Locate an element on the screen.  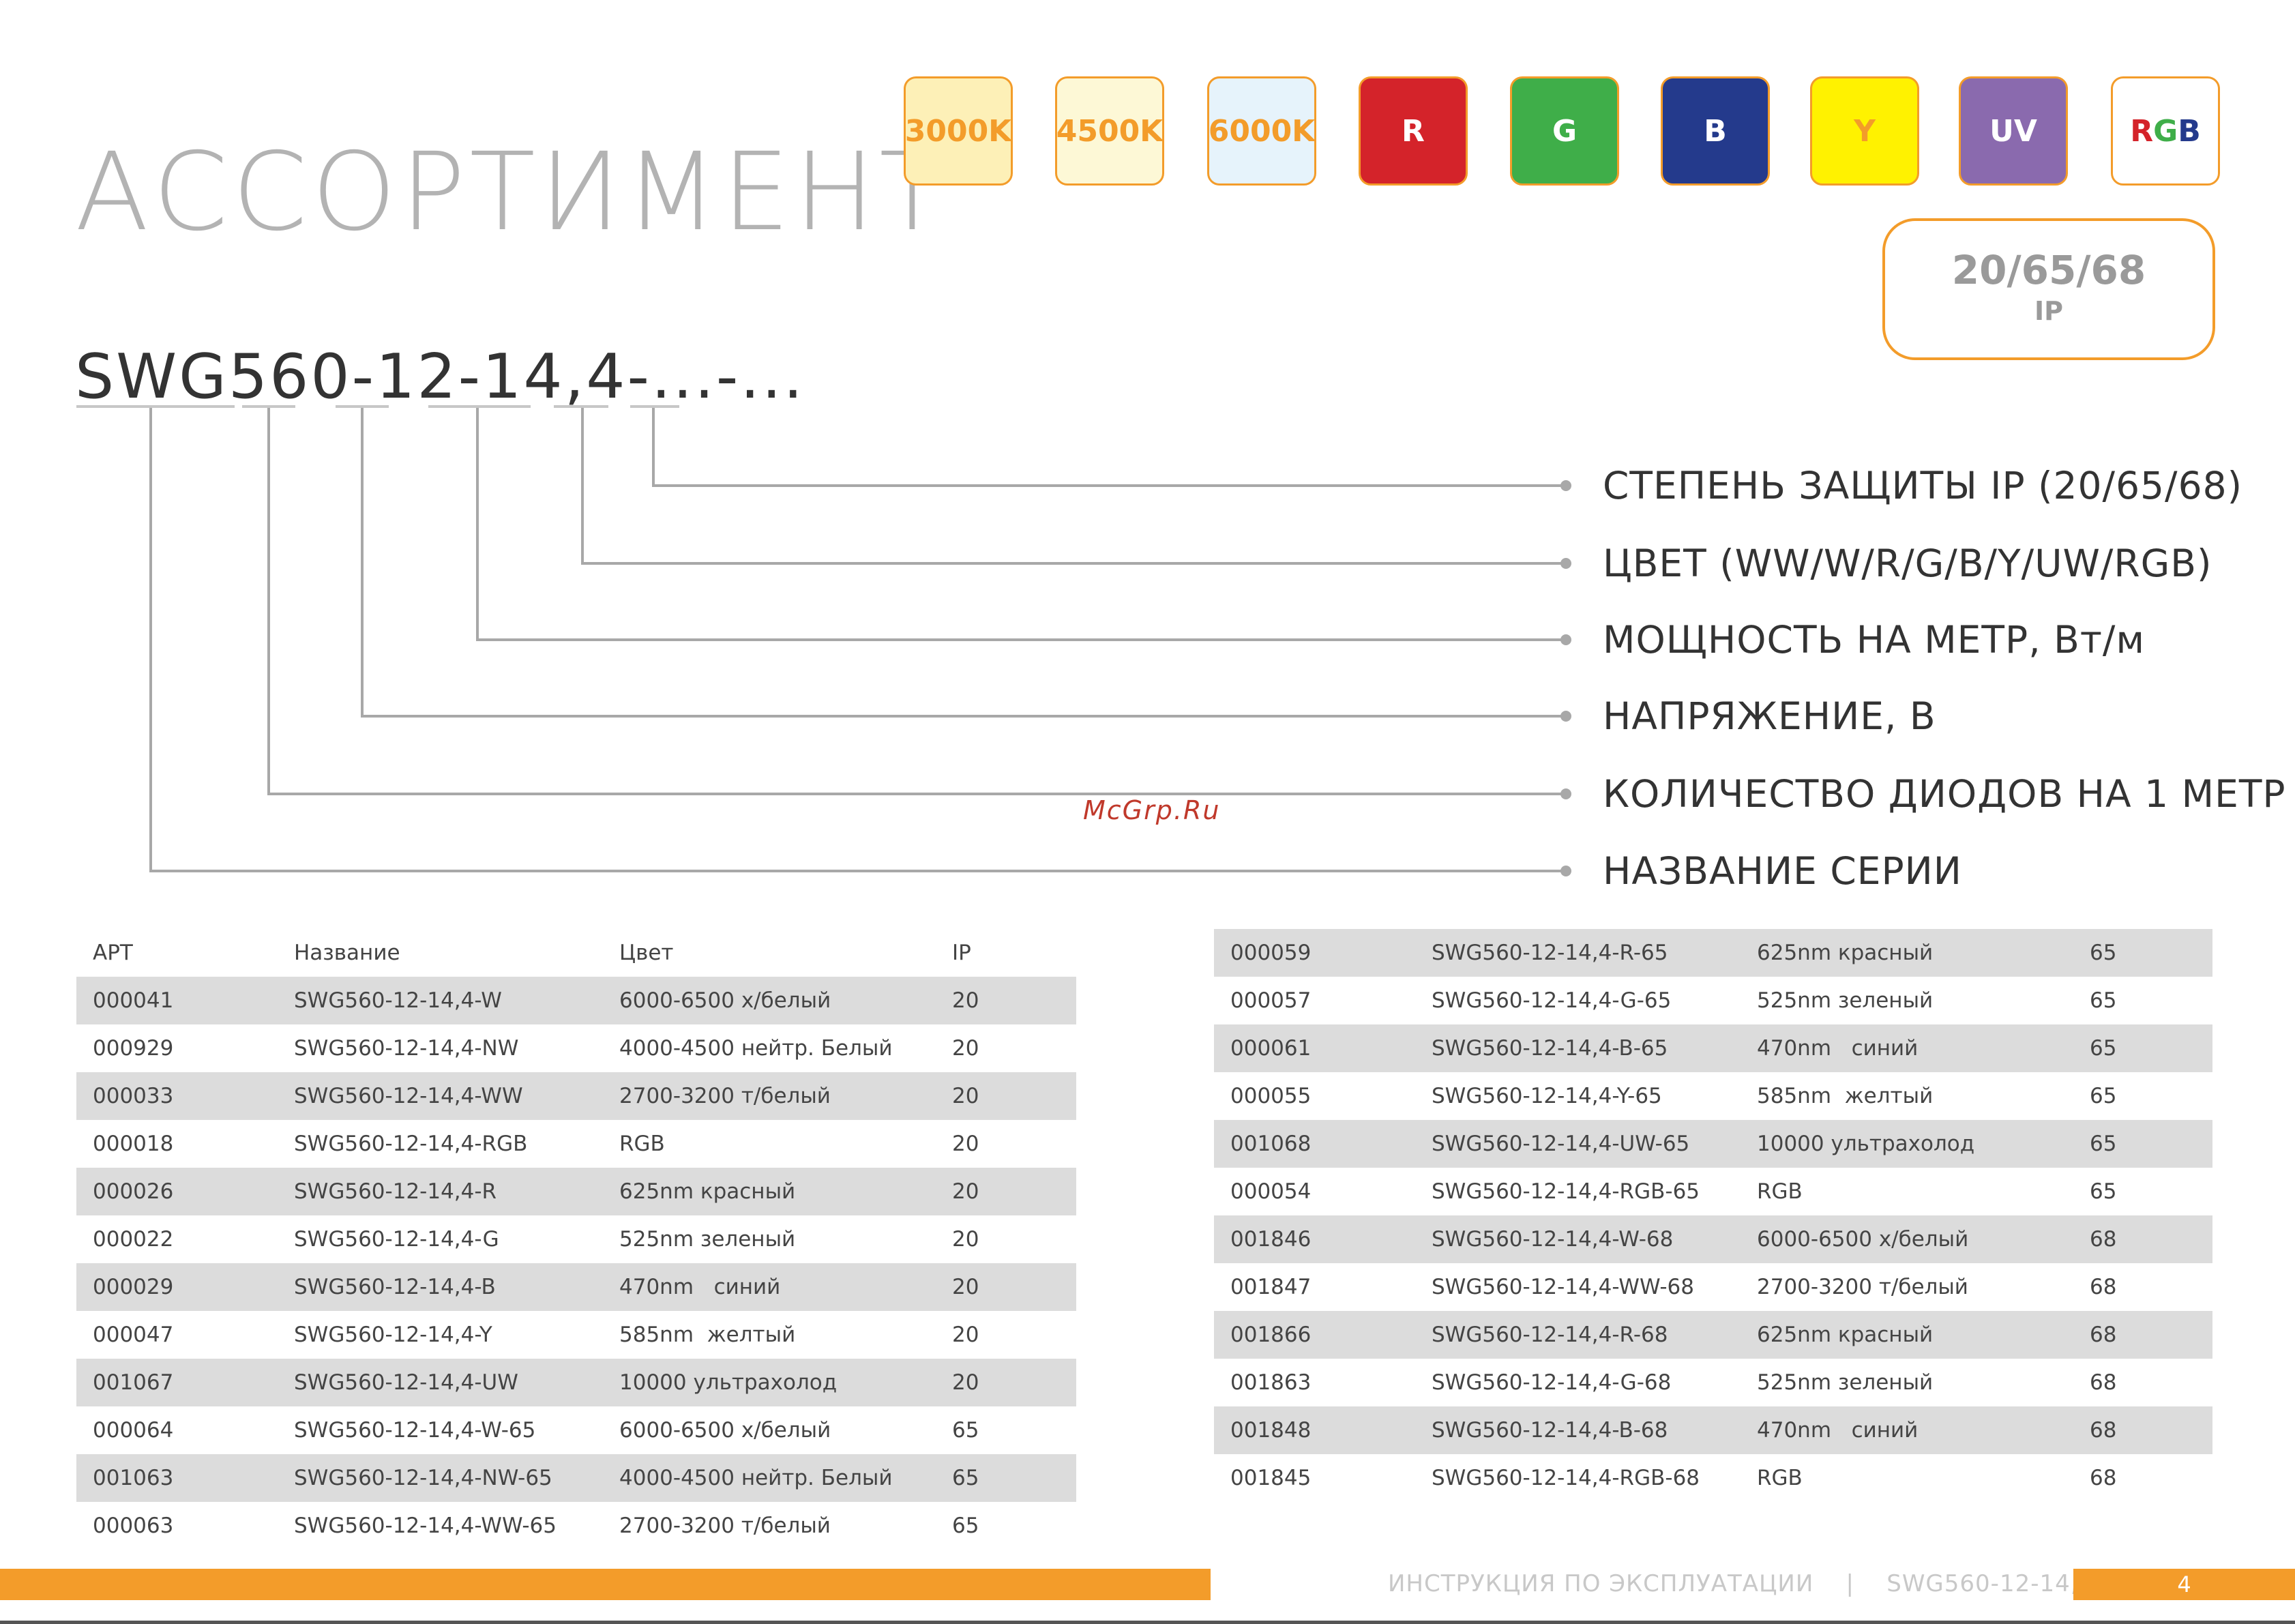
badge-letter: B is located at coordinates (2189, 131).